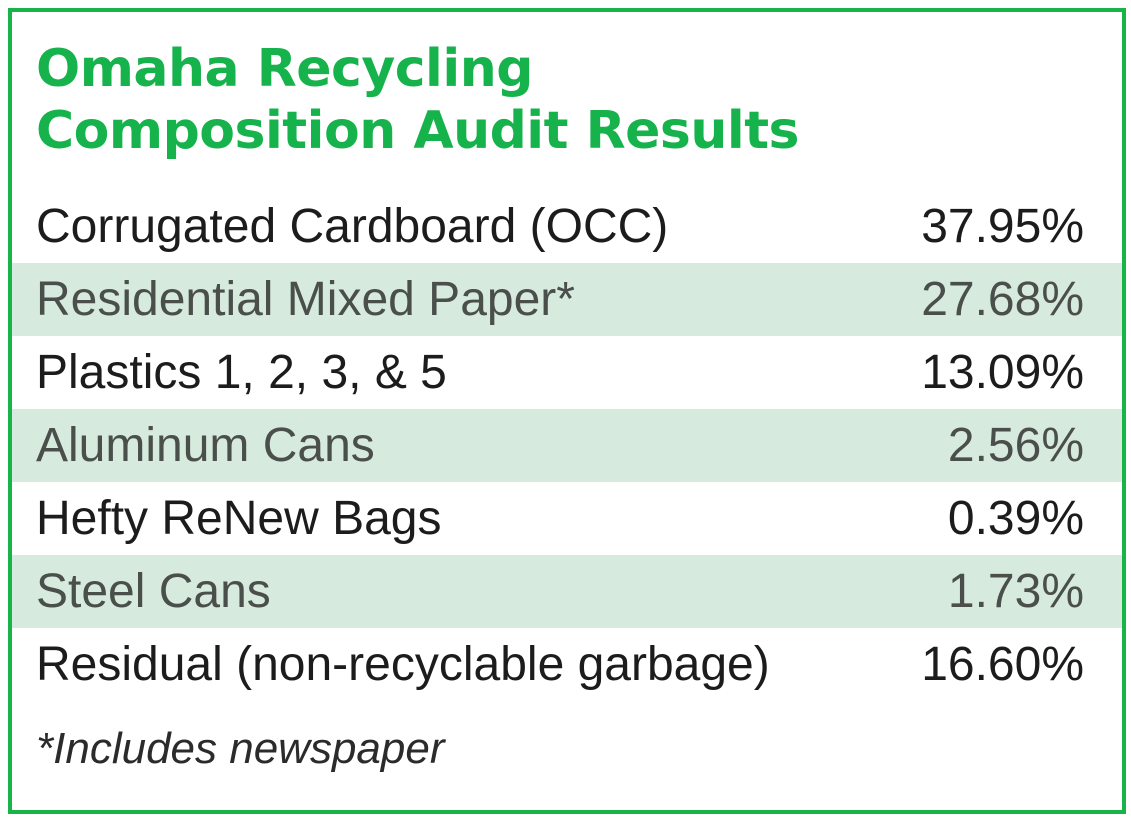 This screenshot has height=818, width=1131. What do you see at coordinates (403, 664) in the screenshot?
I see `row-label: Residual (non-recyclable garbage)` at bounding box center [403, 664].